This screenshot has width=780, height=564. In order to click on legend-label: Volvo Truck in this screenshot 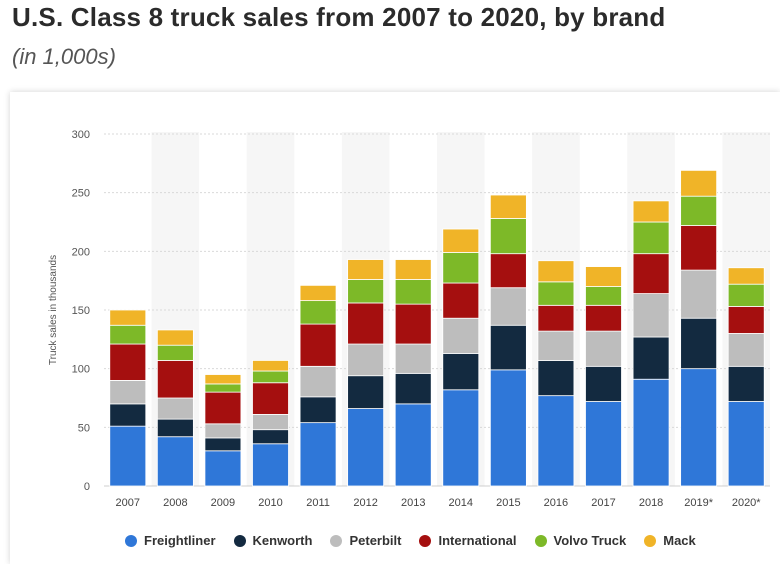, I will do `click(590, 540)`.